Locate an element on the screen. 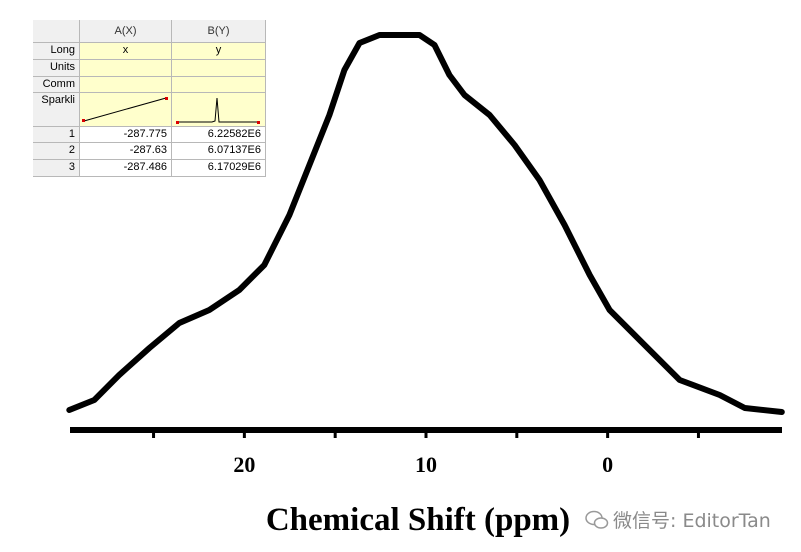  cell: Units is located at coordinates (56, 68).